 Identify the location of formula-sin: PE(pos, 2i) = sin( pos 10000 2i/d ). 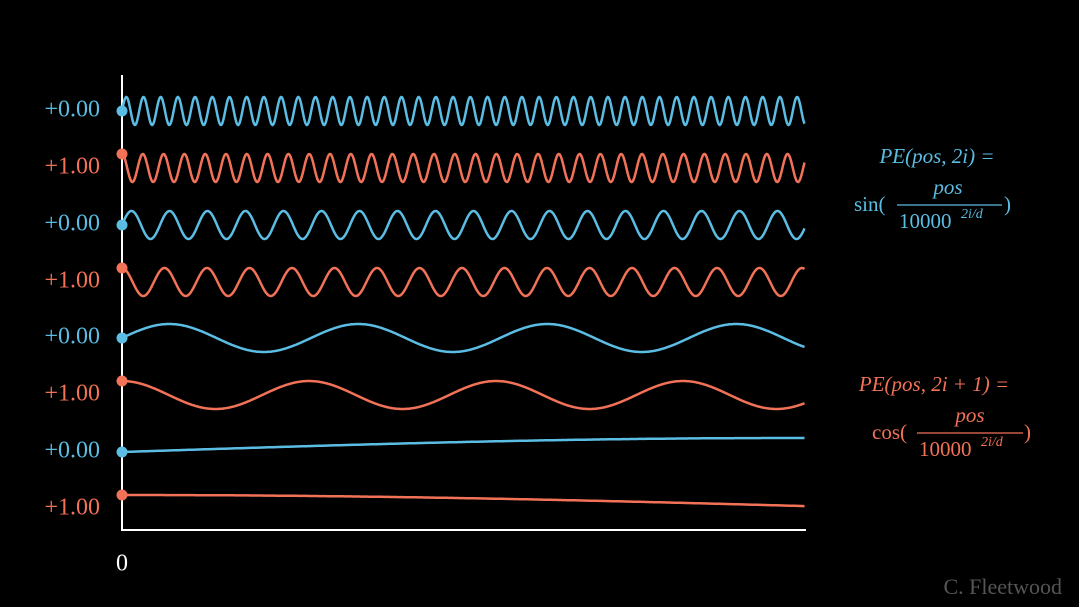
(932, 188).